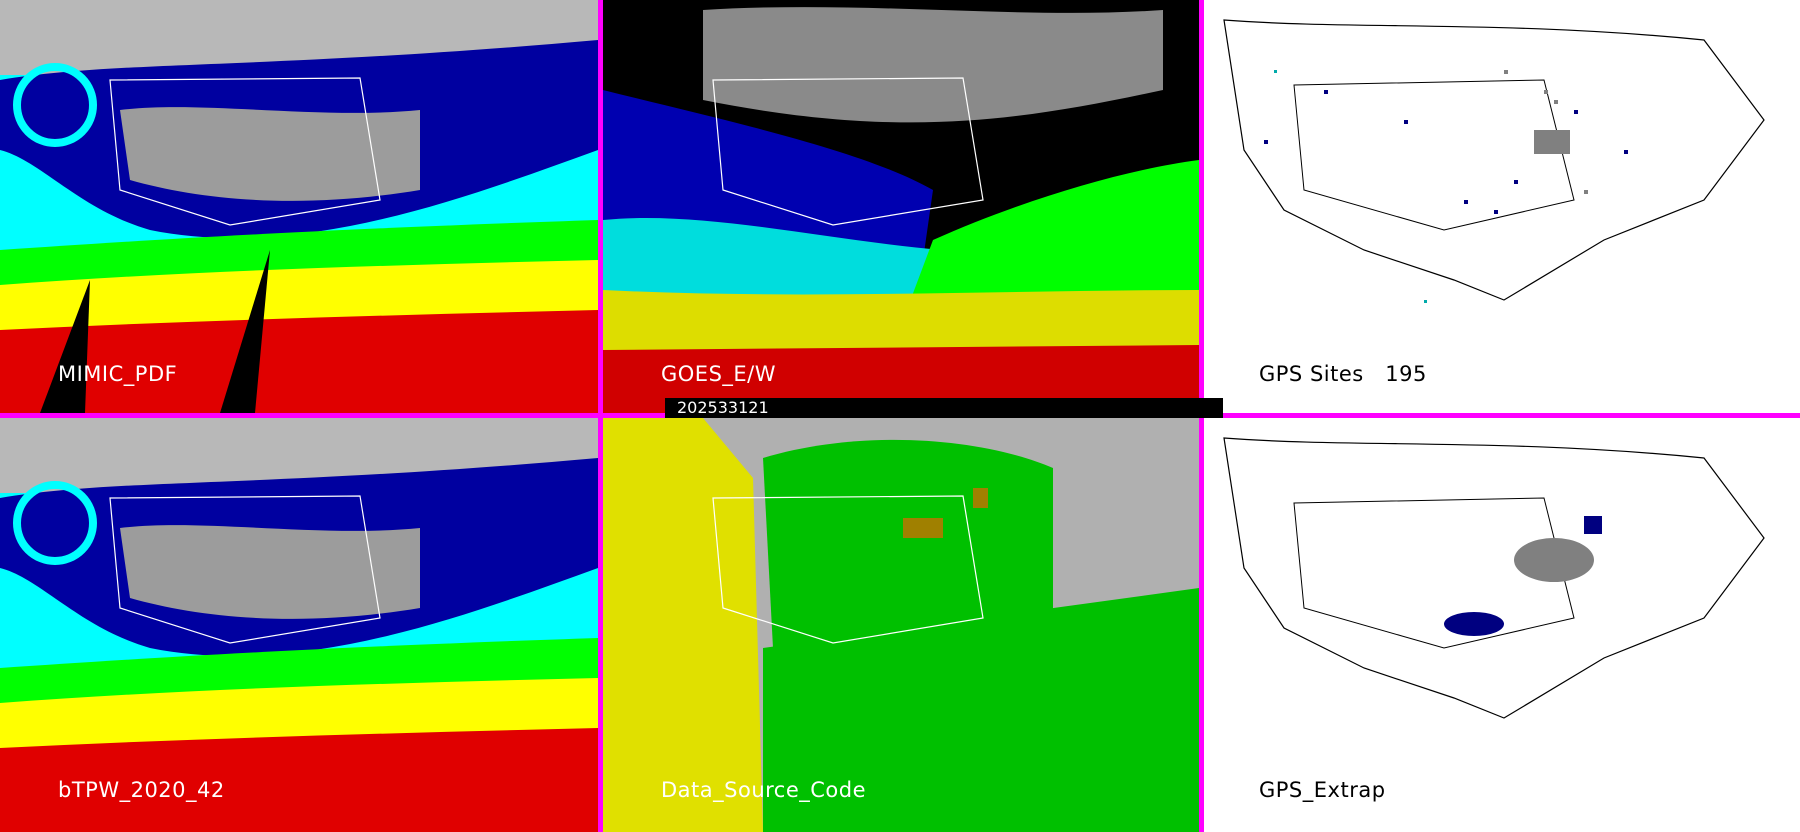 The width and height of the screenshot is (1800, 832). Describe the element at coordinates (141, 790) in the screenshot. I see `panel-label-btpw: bTPW_2020_42` at that location.